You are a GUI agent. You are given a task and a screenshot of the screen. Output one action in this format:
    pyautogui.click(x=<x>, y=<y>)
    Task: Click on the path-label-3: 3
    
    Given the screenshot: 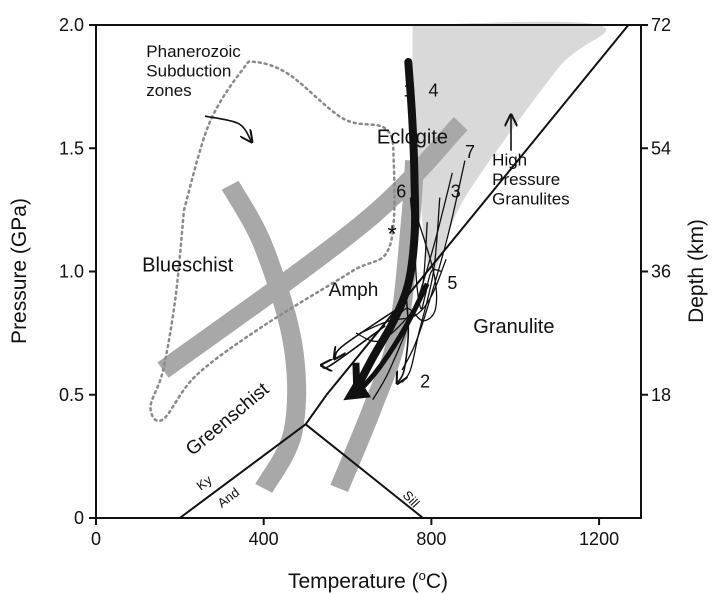 What is the action you would take?
    pyautogui.click(x=456, y=192)
    